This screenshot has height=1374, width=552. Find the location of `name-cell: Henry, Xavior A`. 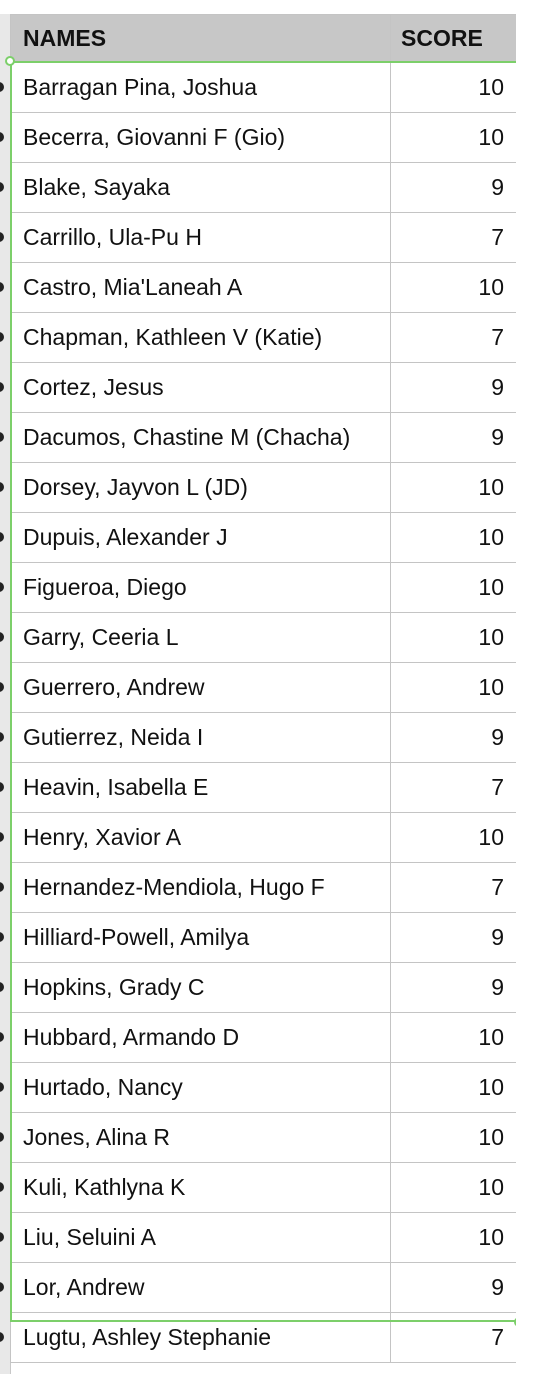

name-cell: Henry, Xavior A is located at coordinates (200, 837).